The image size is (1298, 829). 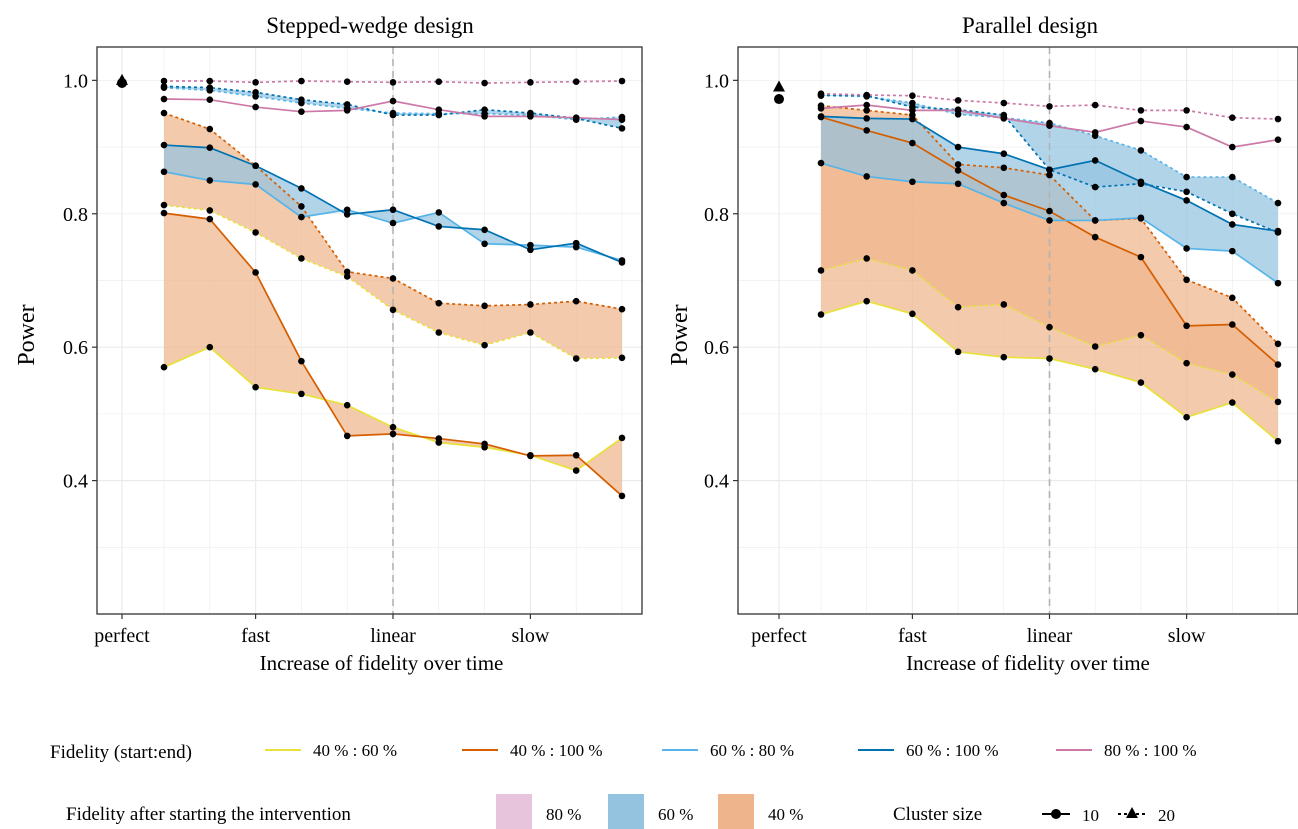 I want to click on fidelity-legend-item: 40 % : 60 %, so click(x=331, y=750).